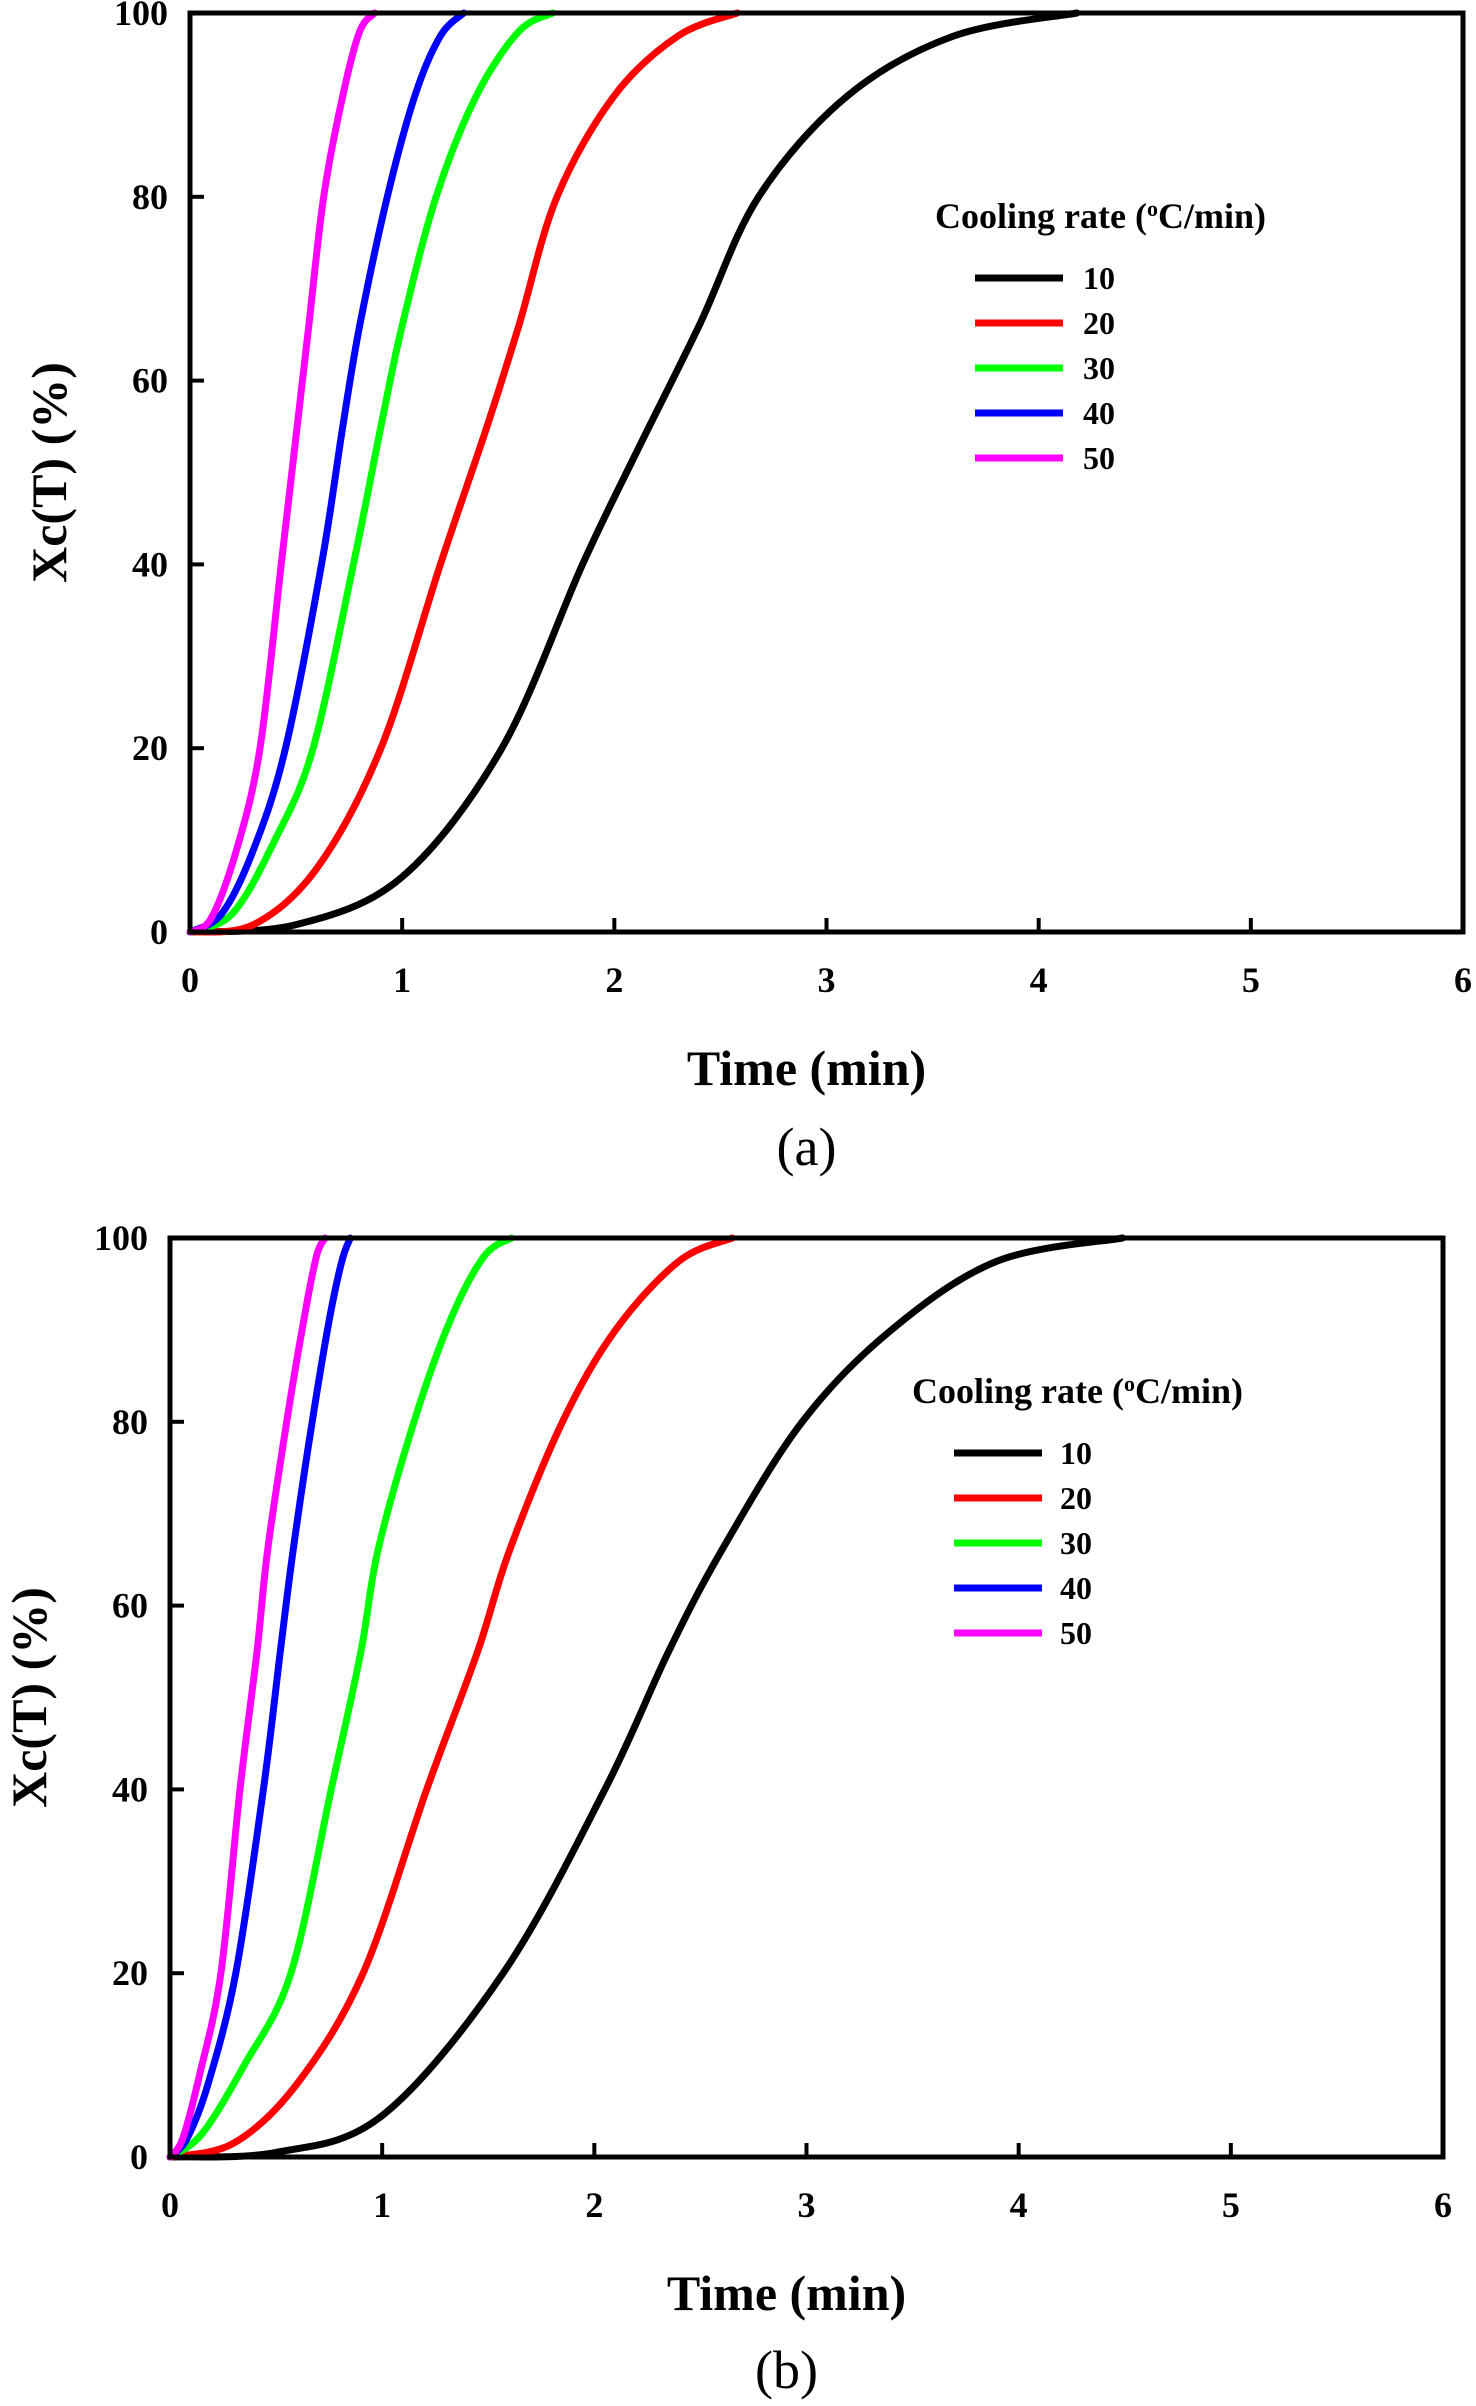 This screenshot has width=1476, height=2406. What do you see at coordinates (807, 1147) in the screenshot?
I see `panel-caption: (a)` at bounding box center [807, 1147].